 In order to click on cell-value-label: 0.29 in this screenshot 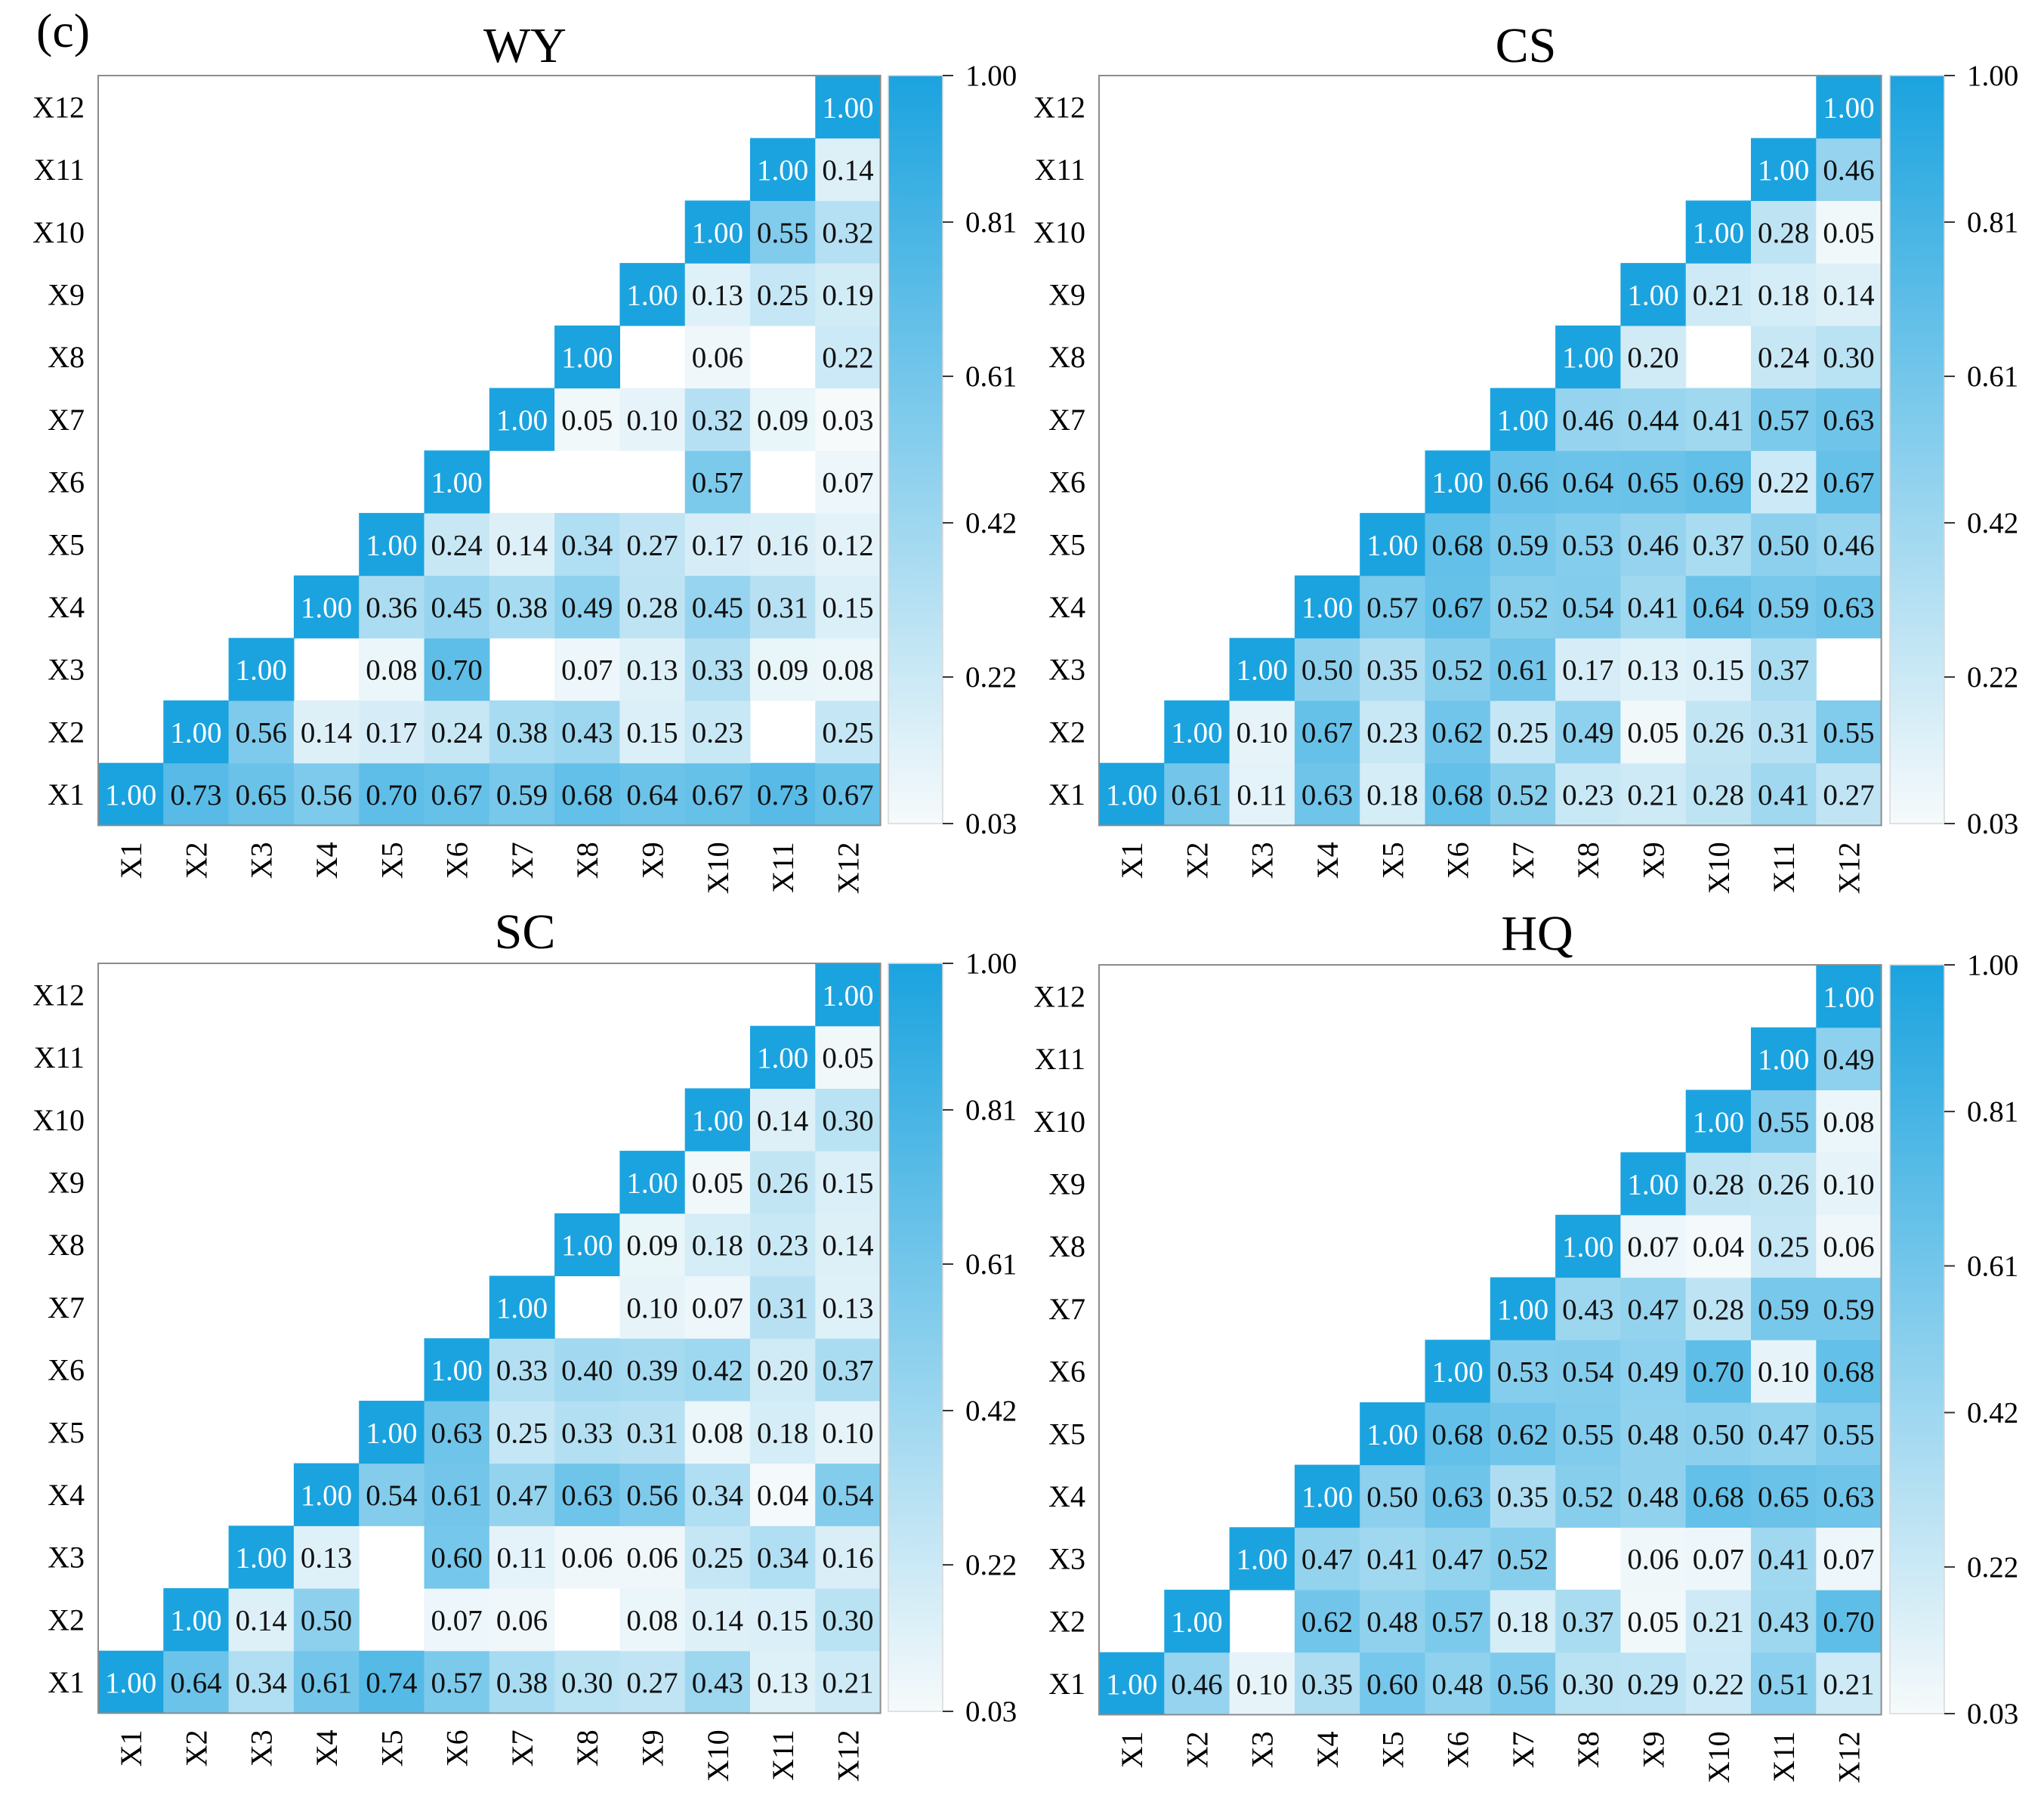, I will do `click(1652, 1684)`.